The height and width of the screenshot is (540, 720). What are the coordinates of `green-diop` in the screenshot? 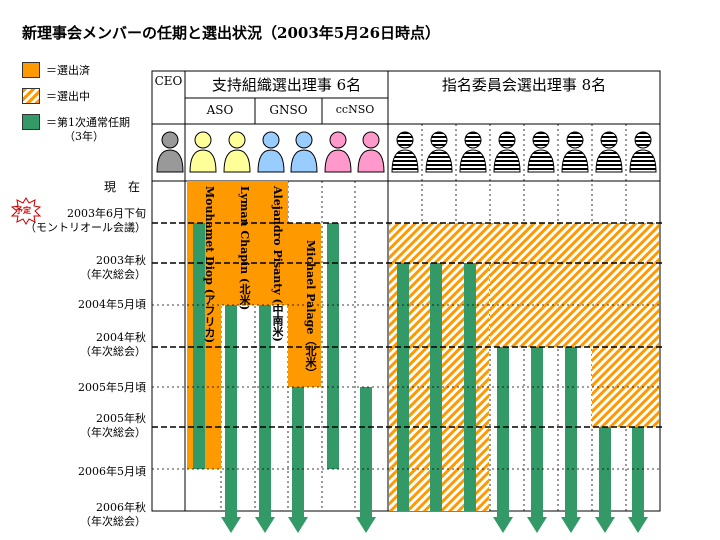 It's located at (199, 346).